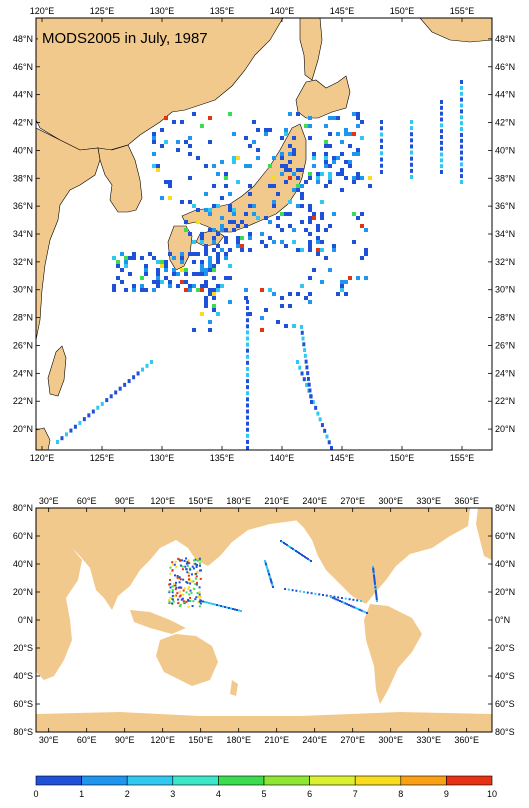  I want to click on global-lon-label-bottom: 240°E, so click(314, 740).